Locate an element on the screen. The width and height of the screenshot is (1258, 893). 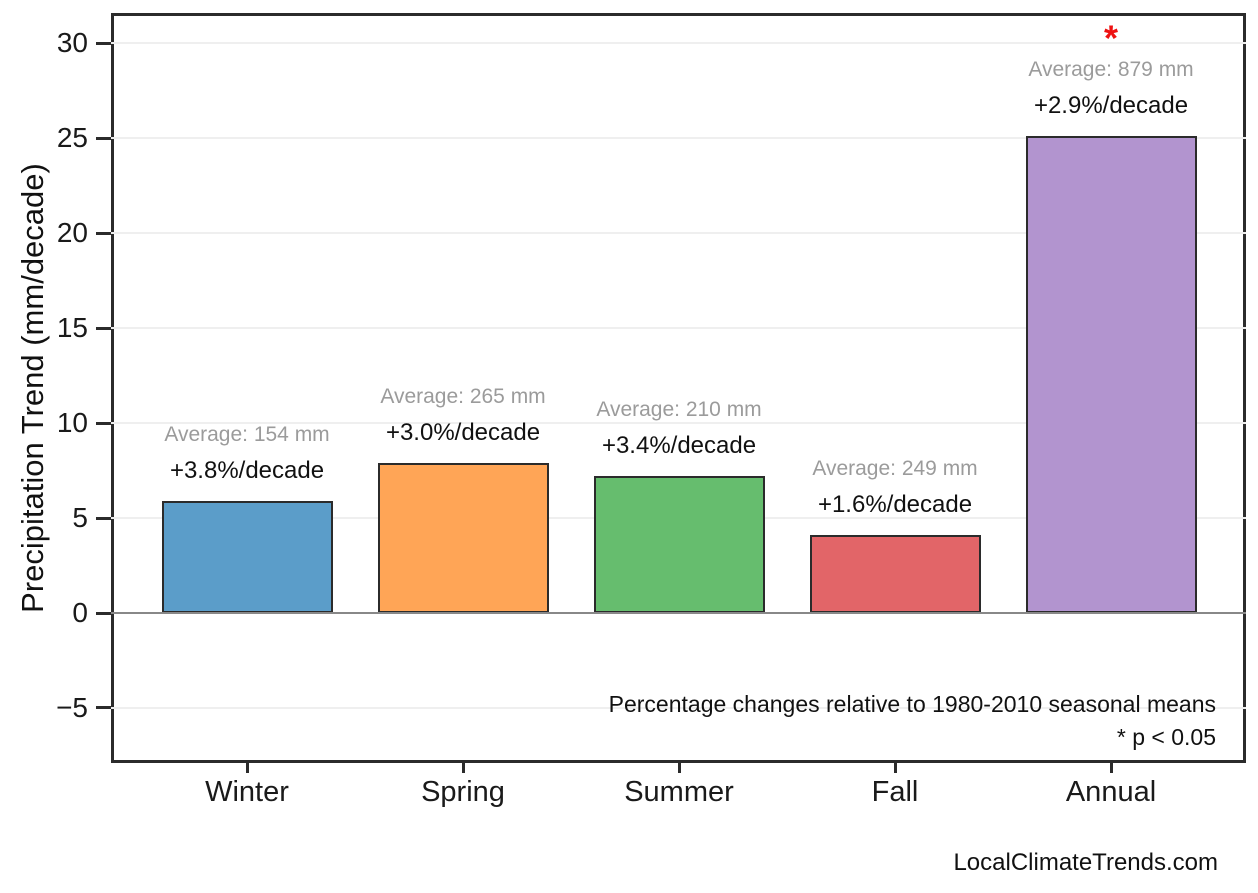
bar-trend-label: +3.4%/decade is located at coordinates (679, 446).